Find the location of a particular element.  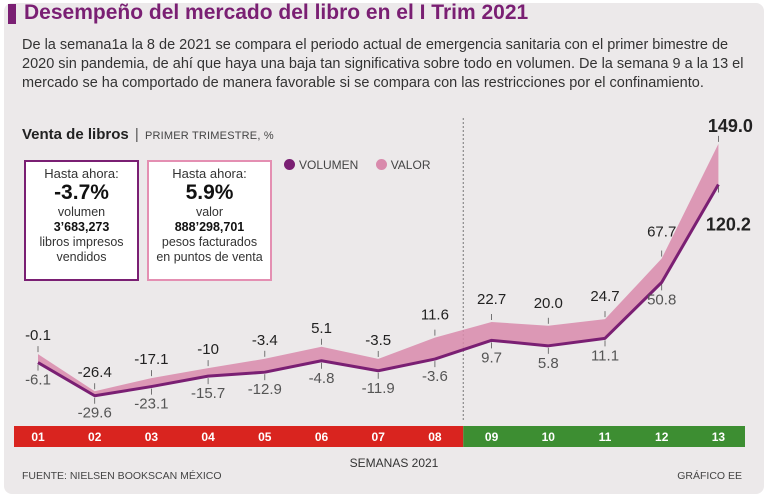

legend-item-volumen: VOLUMEN is located at coordinates (323, 165).